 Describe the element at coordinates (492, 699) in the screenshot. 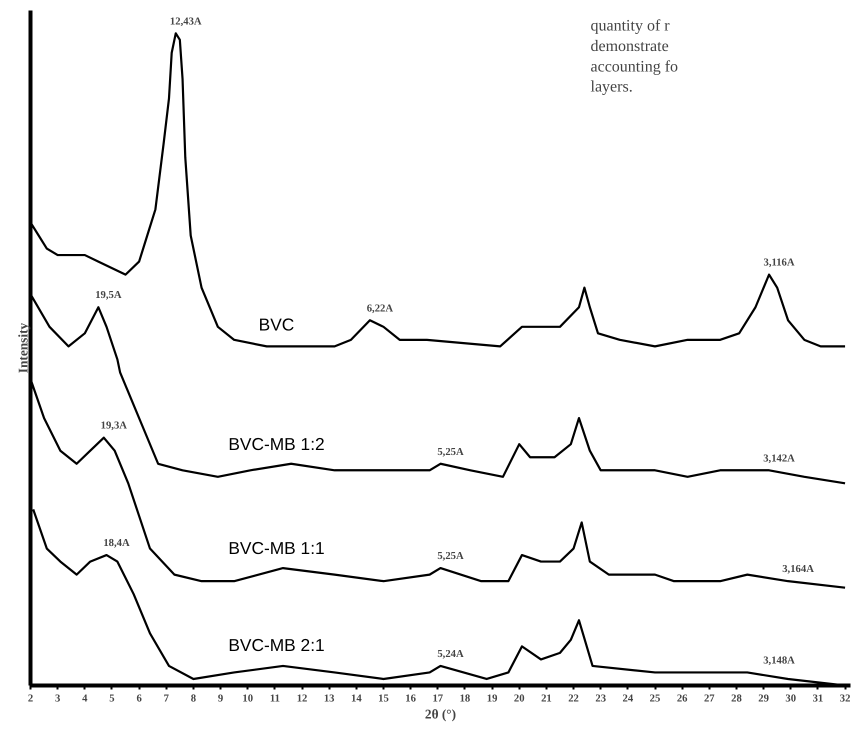

I see `x-tick-label: 19` at that location.